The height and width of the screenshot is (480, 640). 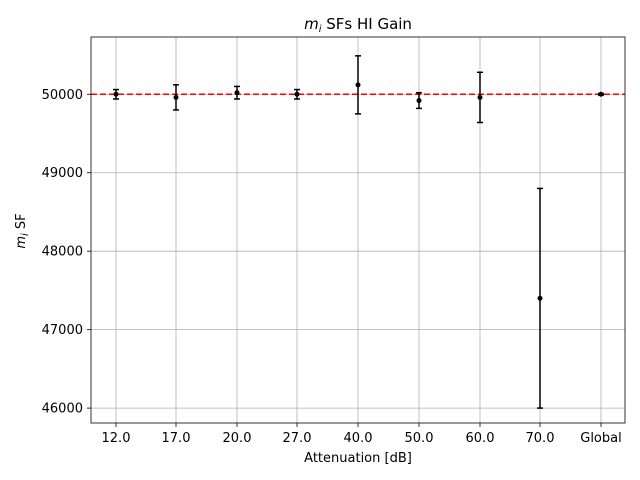 I want to click on x-tick-label: 60.0, so click(x=480, y=438).